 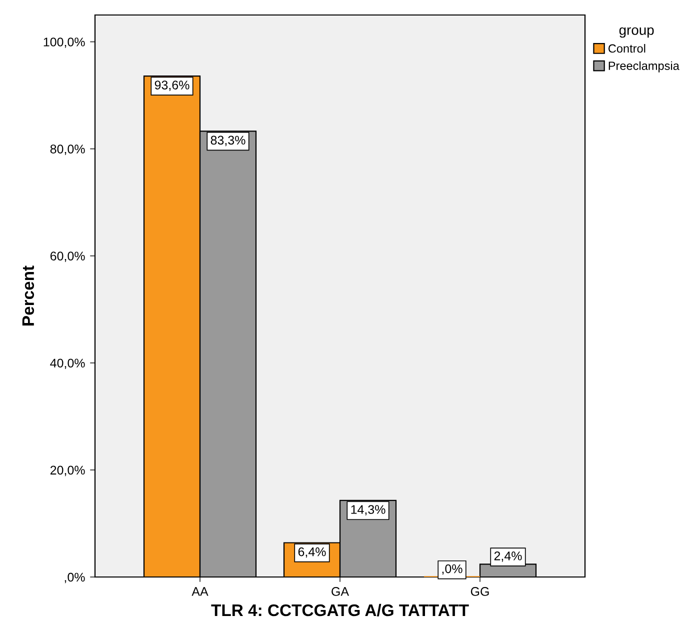 I want to click on legend-label: Preeclampsia, so click(x=644, y=66).